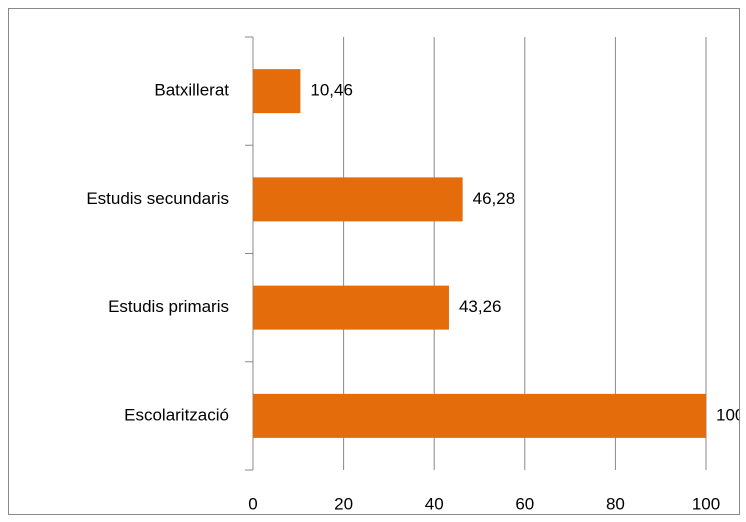 Image resolution: width=746 pixels, height=522 pixels. I want to click on x-tick-label: 40, so click(434, 503).